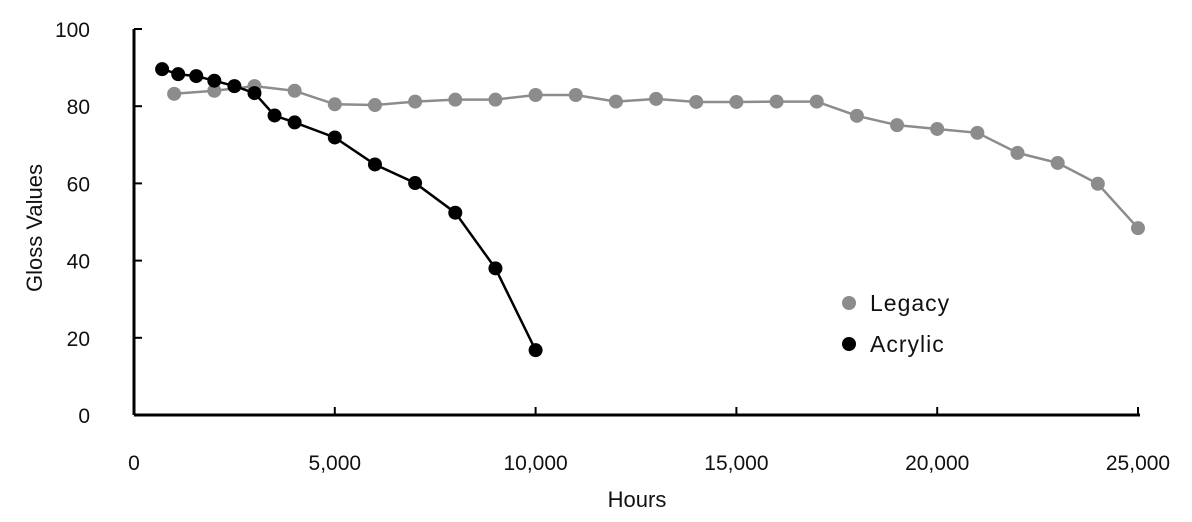  I want to click on x-tick-label-3: 15,000, so click(736, 463).